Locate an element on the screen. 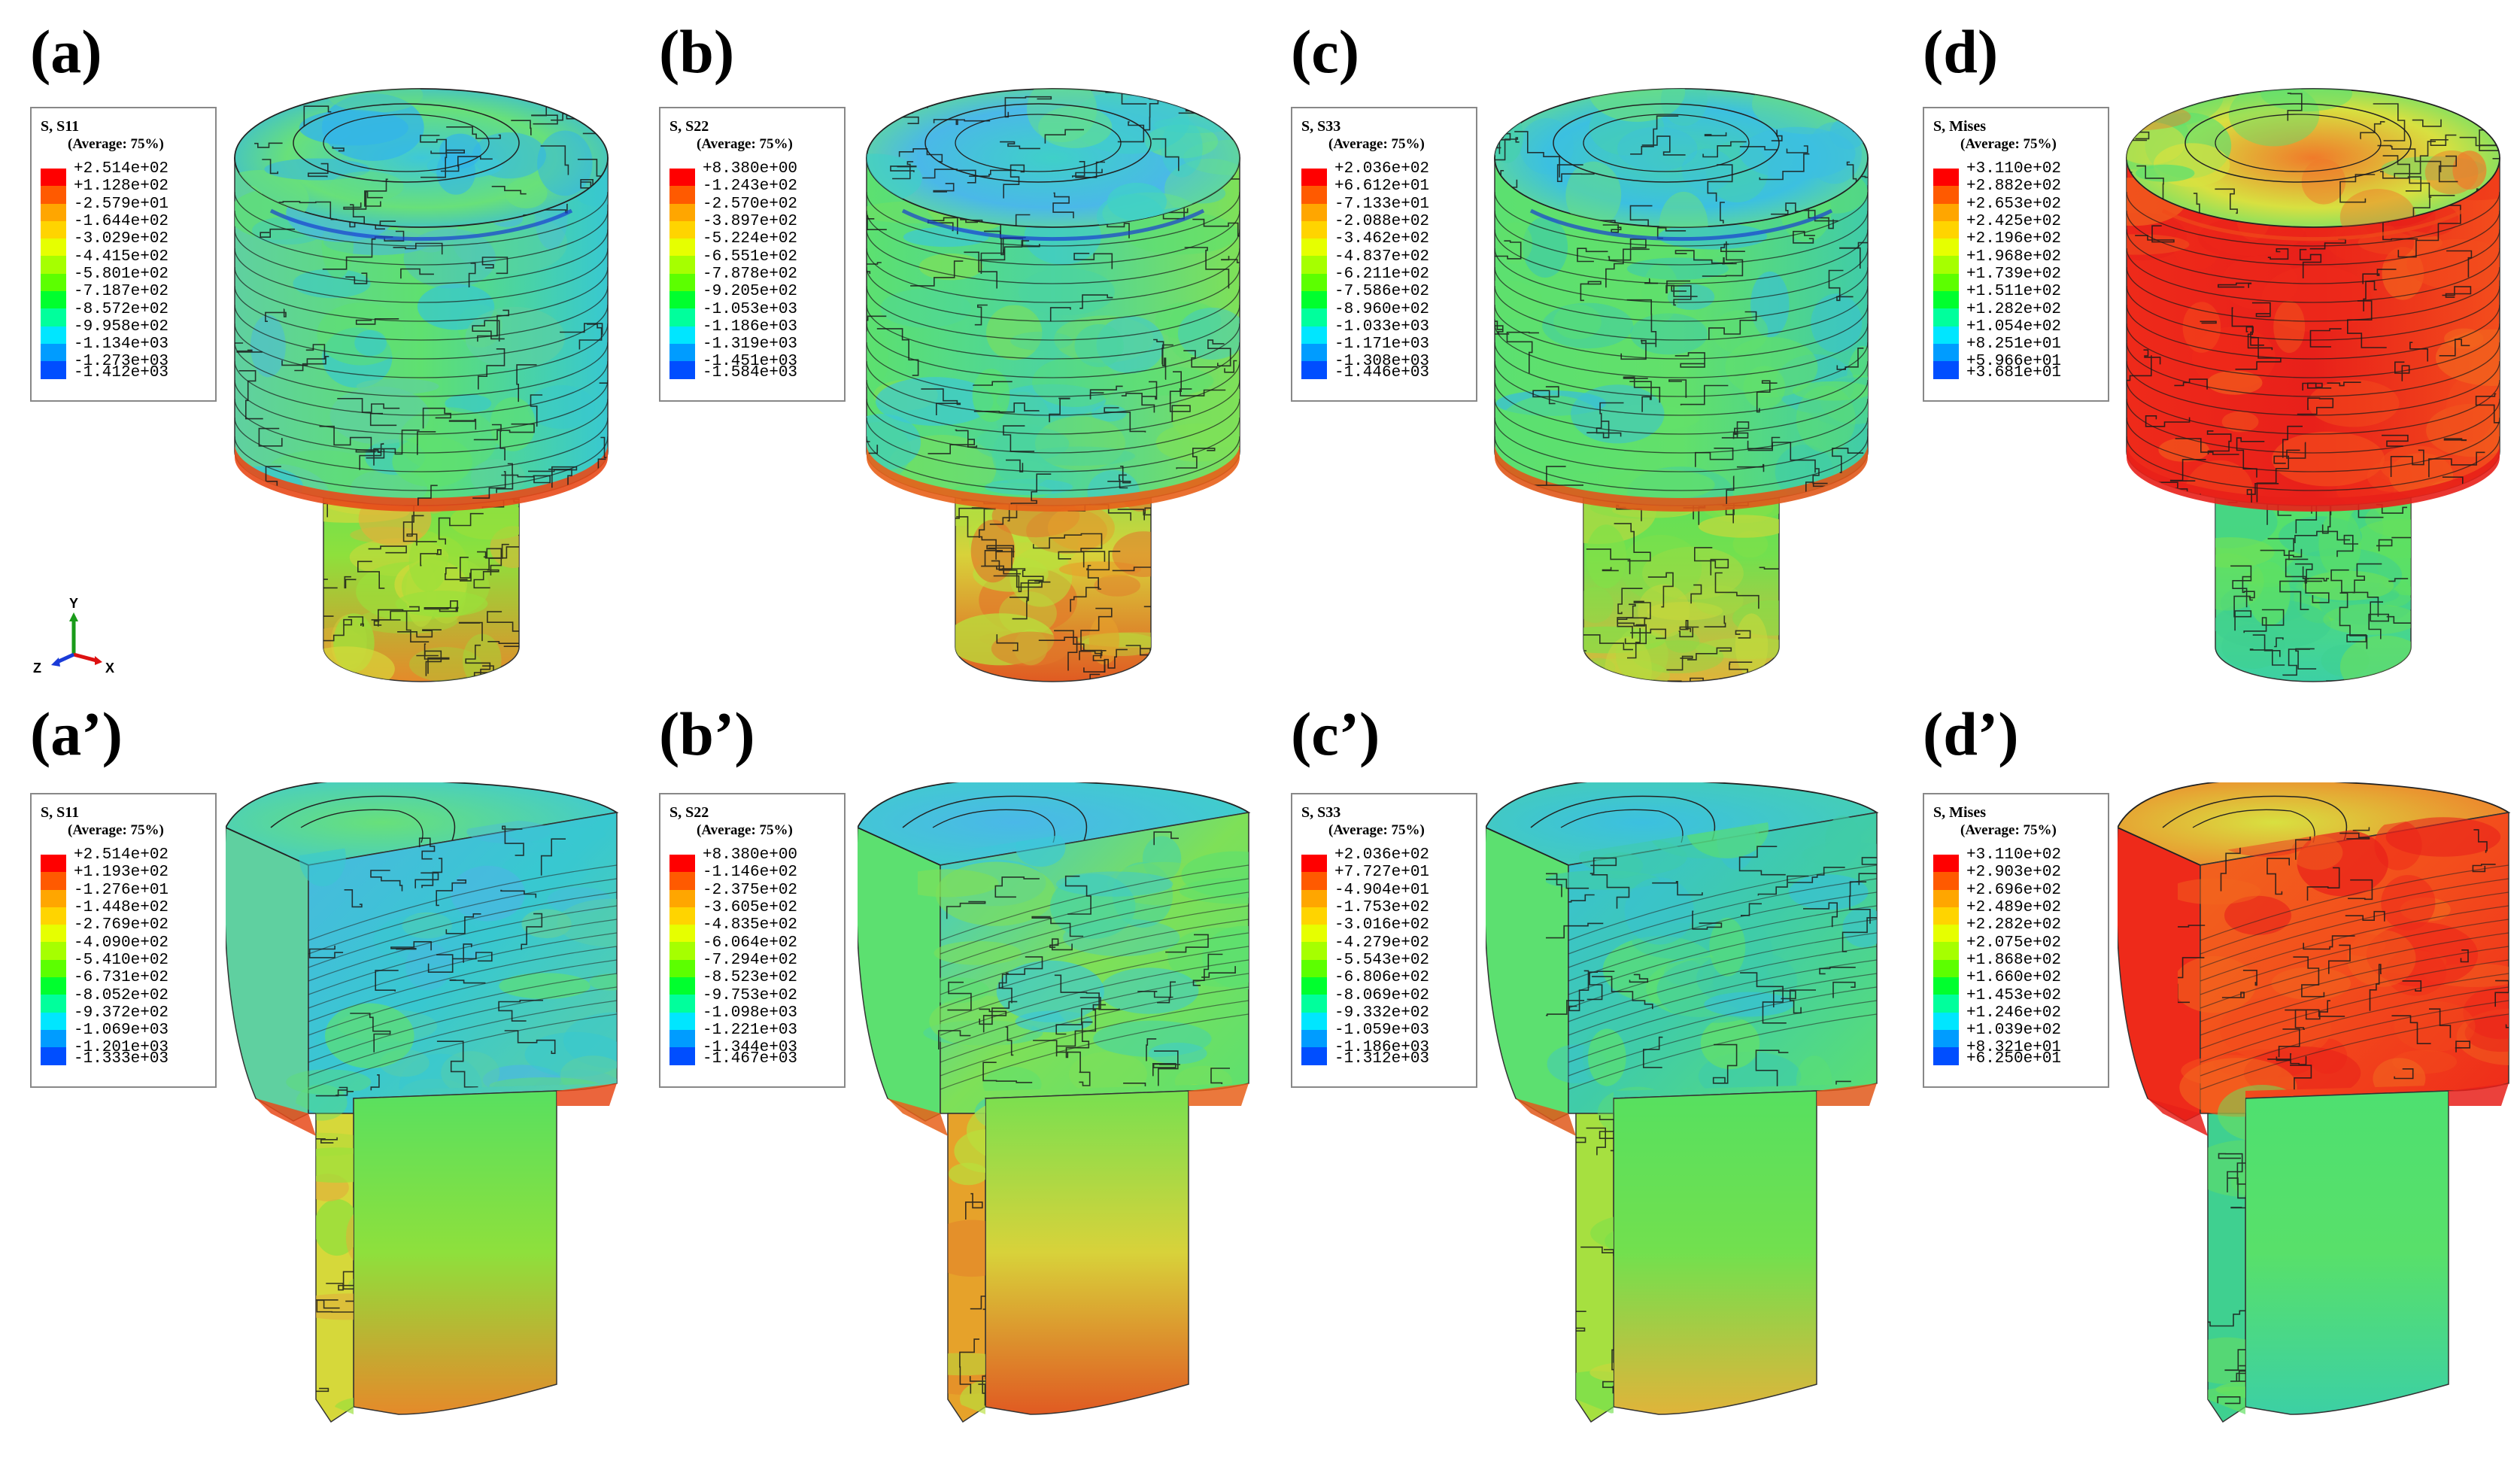  legend-value: +8.380e+00 is located at coordinates (750, 855).